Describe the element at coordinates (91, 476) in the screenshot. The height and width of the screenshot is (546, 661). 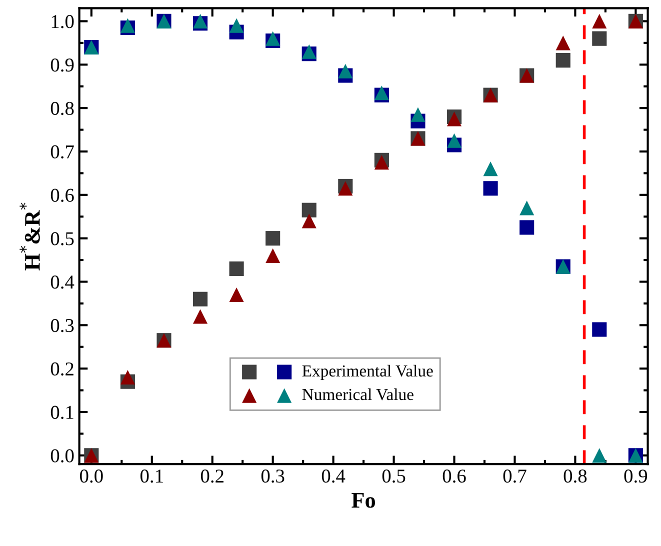
I see `x-tick-label: 0.0` at that location.